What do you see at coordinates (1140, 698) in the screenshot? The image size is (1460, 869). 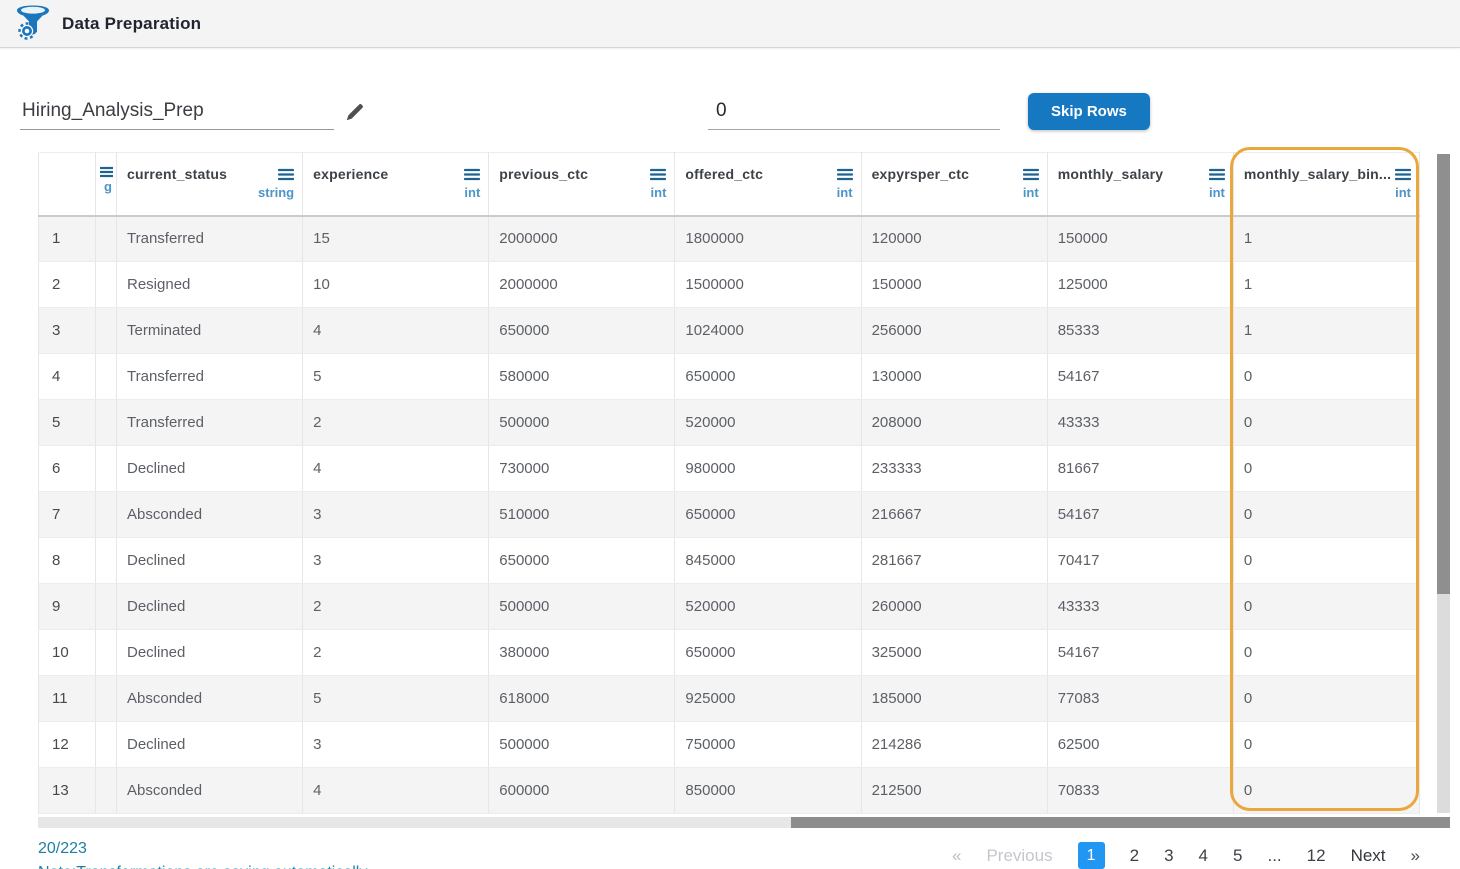 I see `table-cell: 77083` at bounding box center [1140, 698].